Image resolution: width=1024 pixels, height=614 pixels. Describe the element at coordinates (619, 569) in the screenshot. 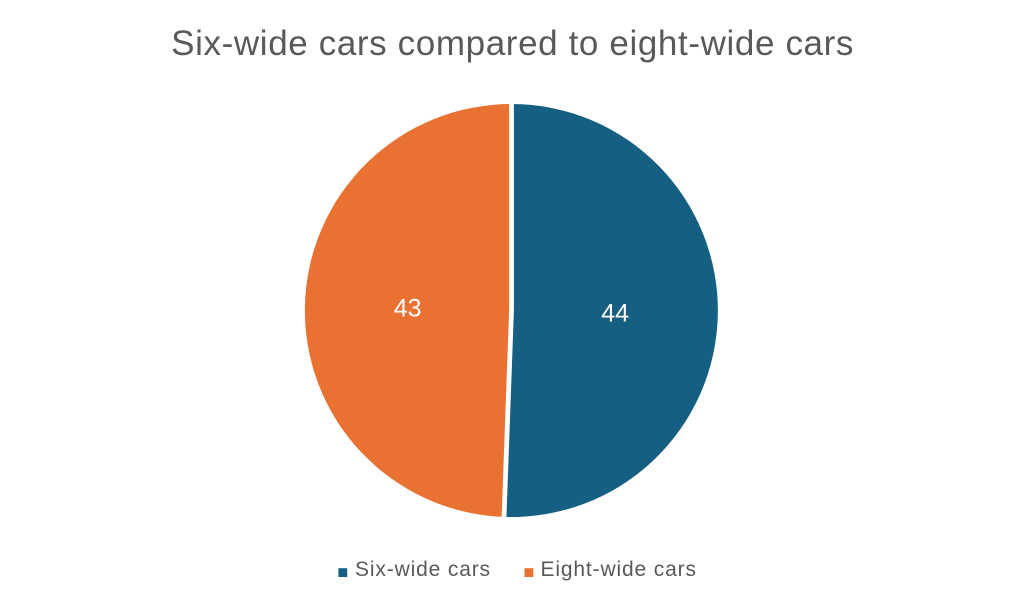

I see `svg-text: Eight-wide cars` at that location.